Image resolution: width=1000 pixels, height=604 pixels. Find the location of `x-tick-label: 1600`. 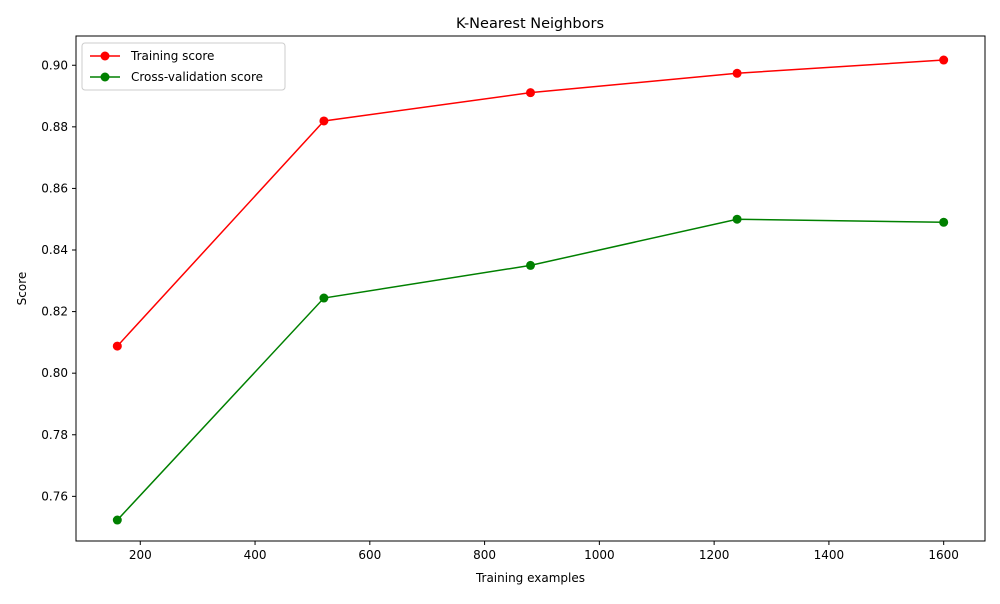

x-tick-label: 1600 is located at coordinates (943, 555).